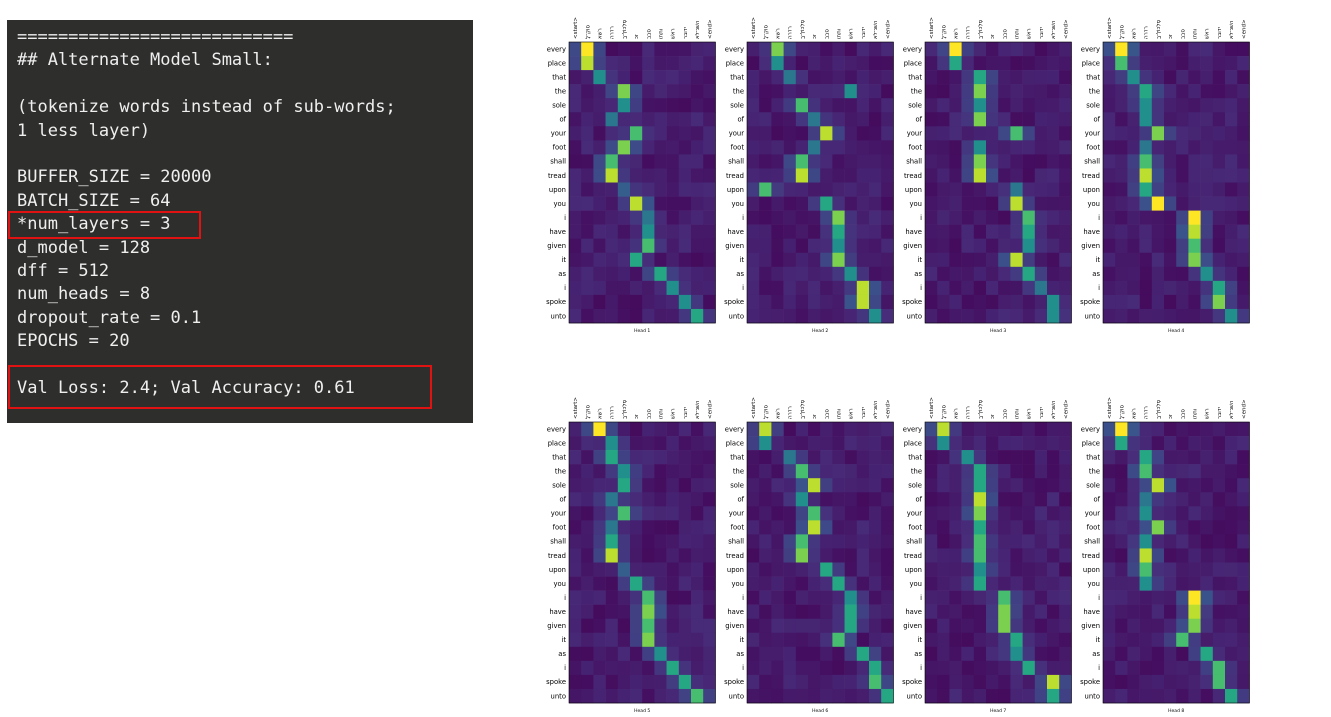 The width and height of the screenshot is (1331, 717). Describe the element at coordinates (919, 260) in the screenshot. I see `y-tick-label: it` at that location.